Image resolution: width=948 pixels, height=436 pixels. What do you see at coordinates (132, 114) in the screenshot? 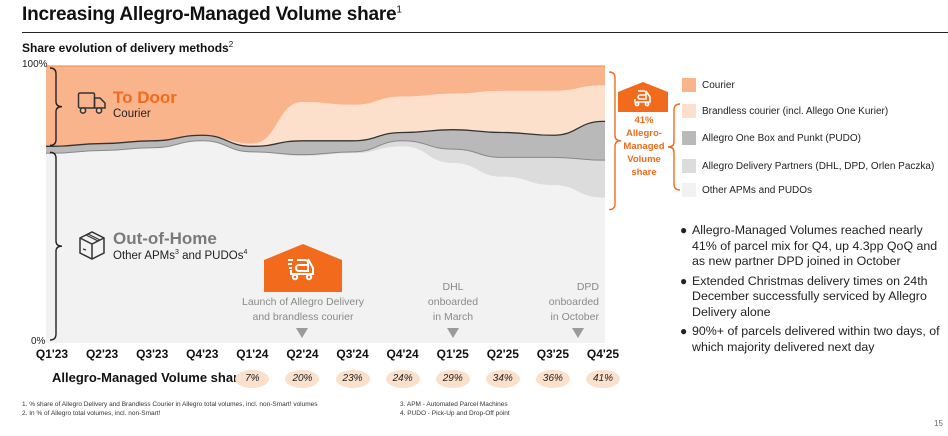
I see `to-door-subtitle: Courier` at bounding box center [132, 114].